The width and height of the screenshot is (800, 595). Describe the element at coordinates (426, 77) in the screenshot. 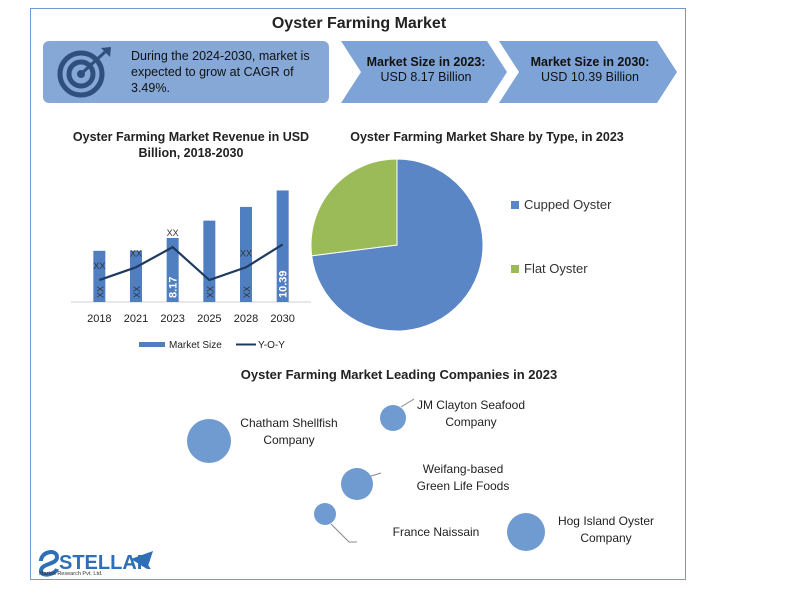

I see `market-2023-value: USD 8.17 Billion` at that location.